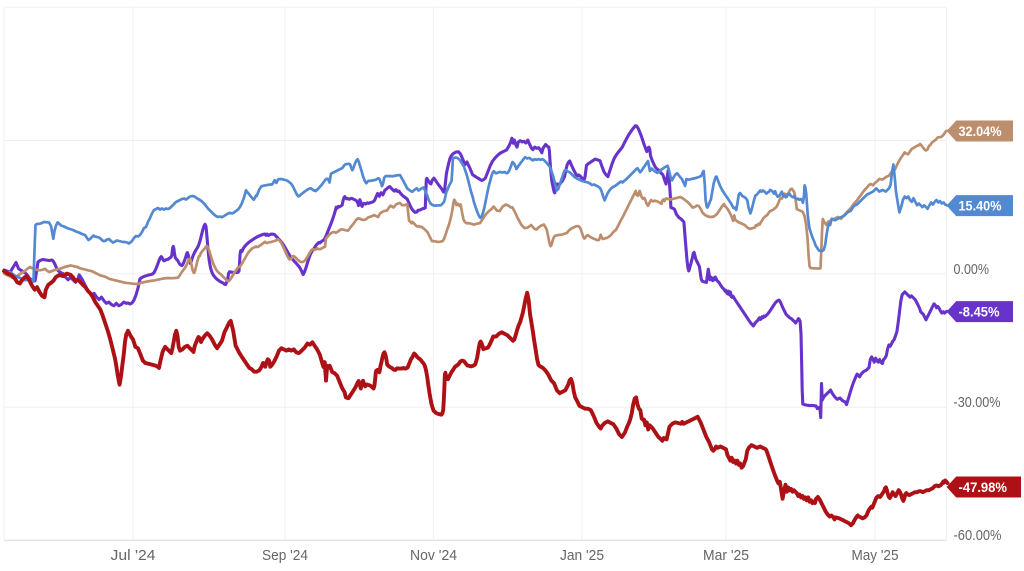 This screenshot has height=571, width=1024. I want to click on svg-text: Jul '24, so click(133, 555).